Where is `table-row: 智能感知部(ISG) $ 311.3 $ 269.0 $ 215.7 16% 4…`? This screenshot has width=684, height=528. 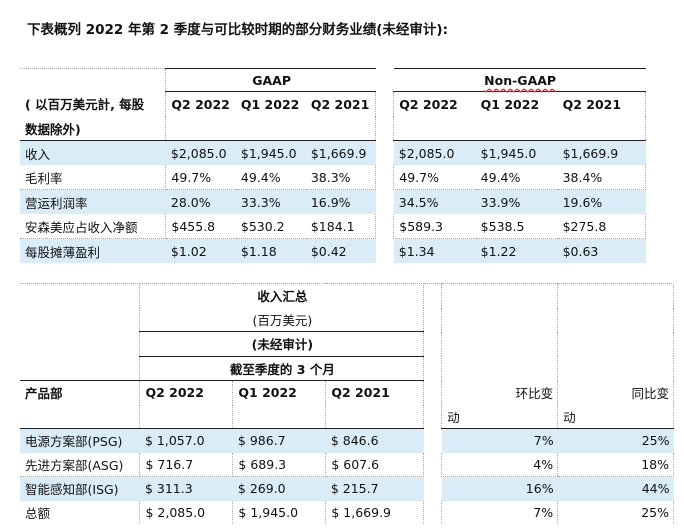 table-row: 智能感知部(ISG) $ 311.3 $ 269.0 $ 215.7 16% 4… is located at coordinates (347, 488).